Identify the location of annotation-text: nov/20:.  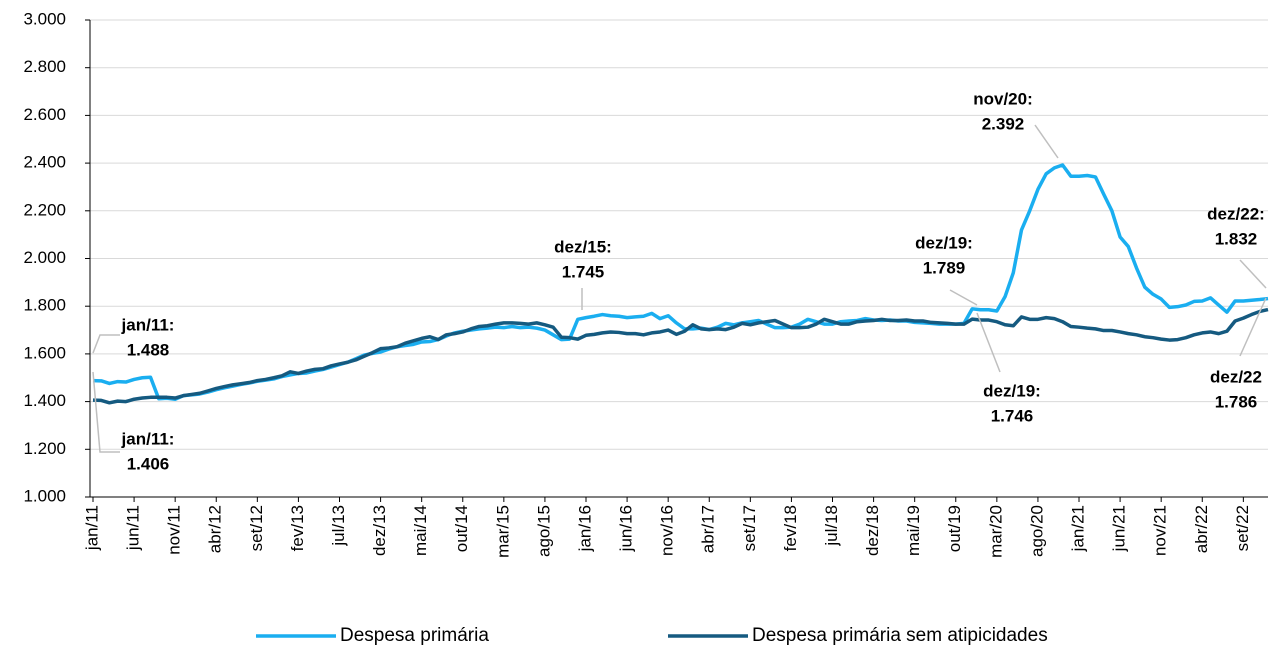
(1003, 98).